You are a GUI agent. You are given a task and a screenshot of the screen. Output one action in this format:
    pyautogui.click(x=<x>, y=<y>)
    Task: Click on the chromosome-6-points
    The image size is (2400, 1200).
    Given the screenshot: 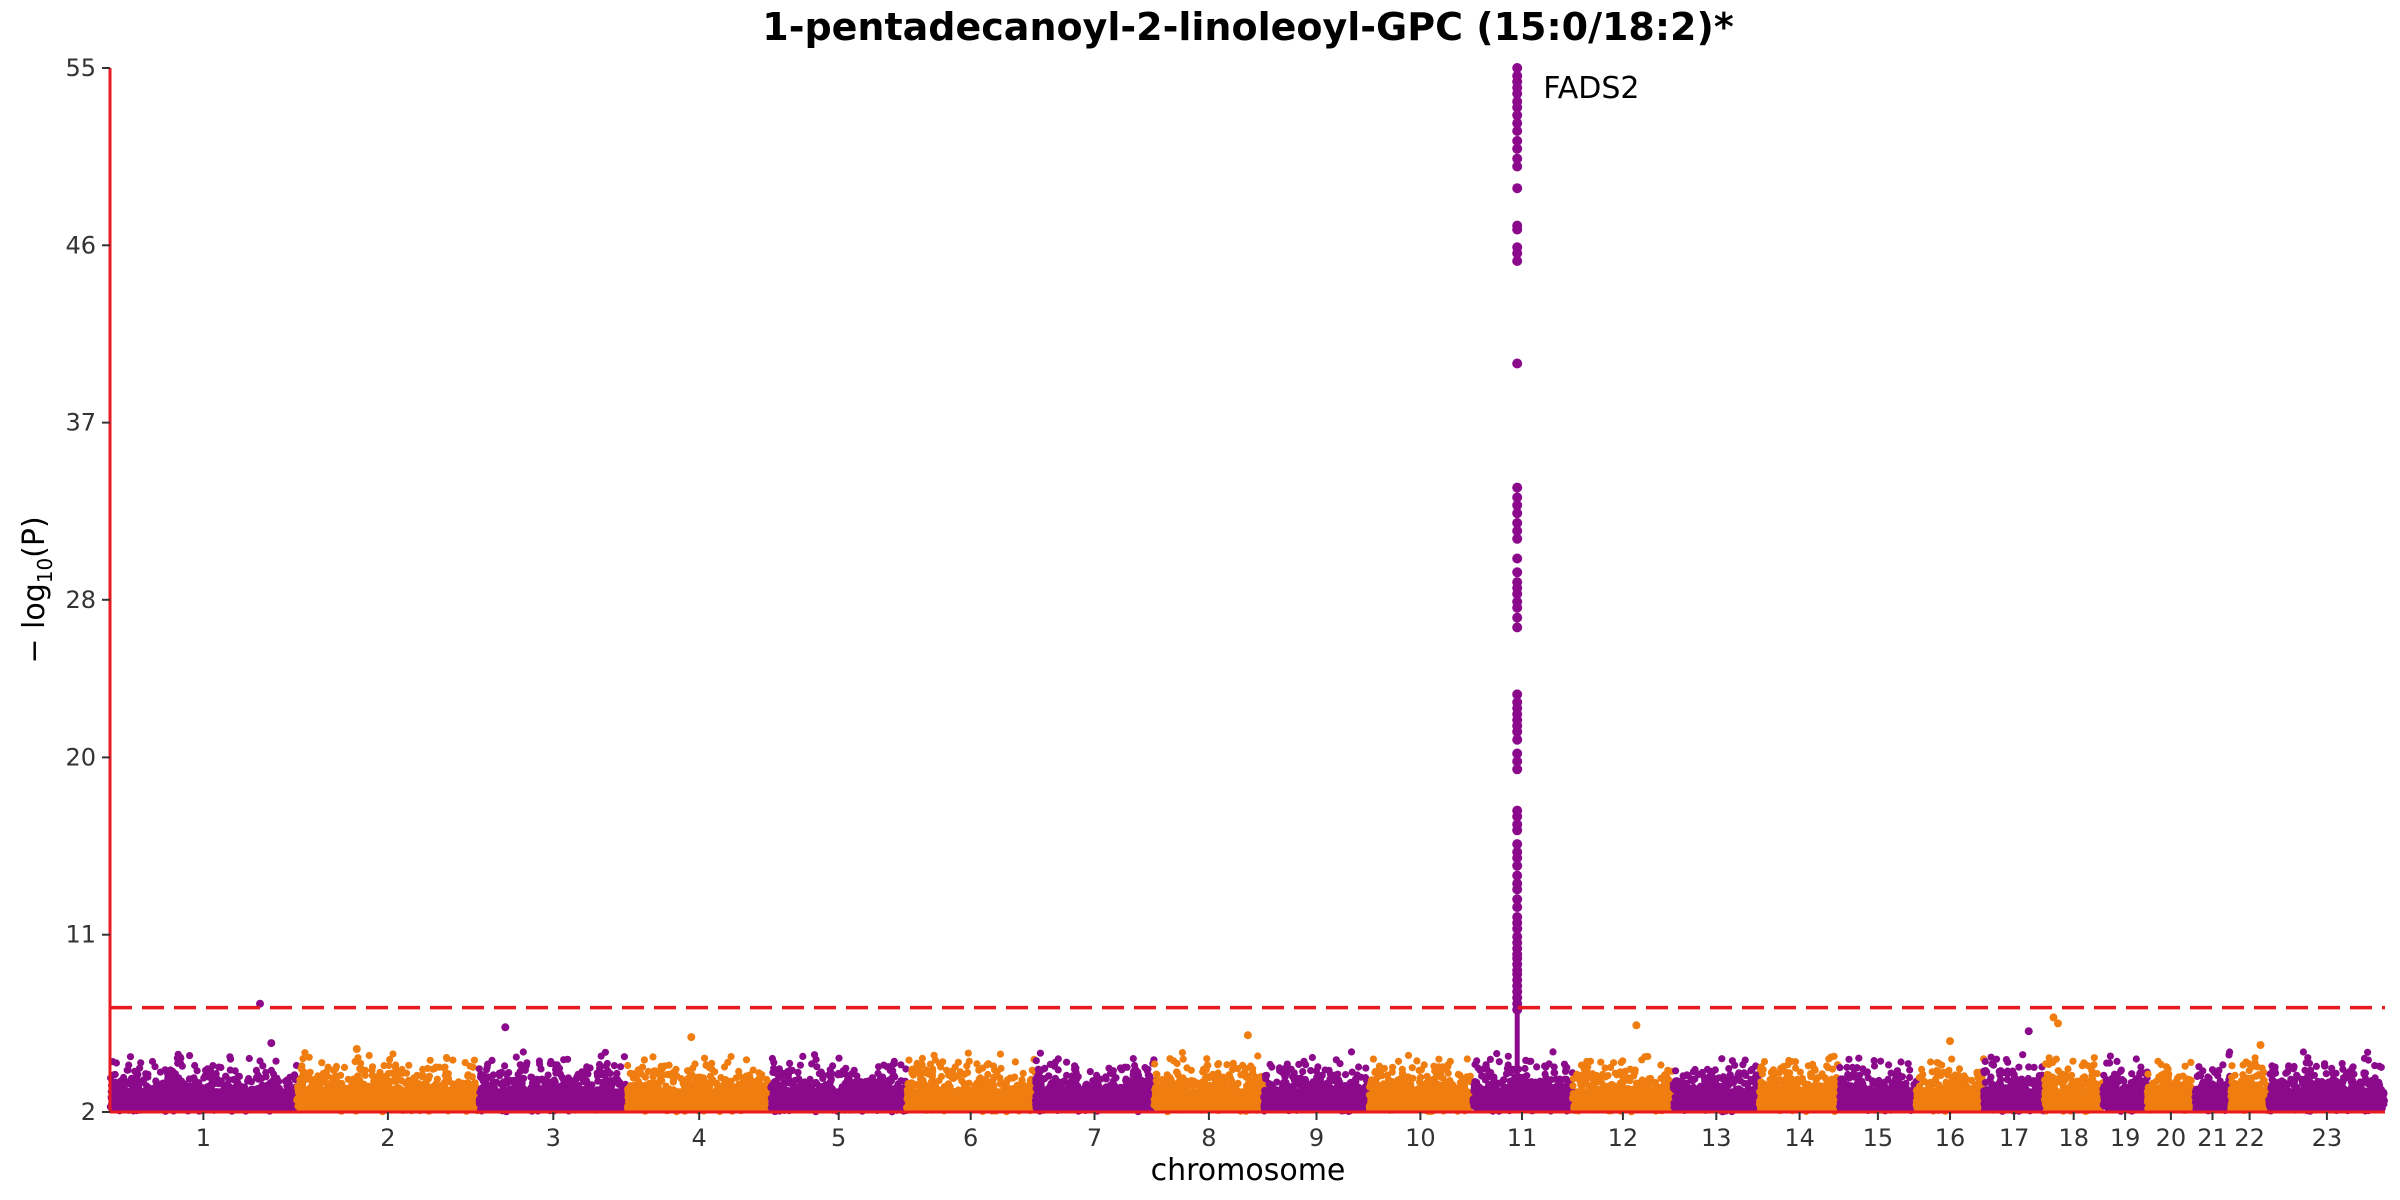 What is the action you would take?
    pyautogui.click(x=971, y=1082)
    